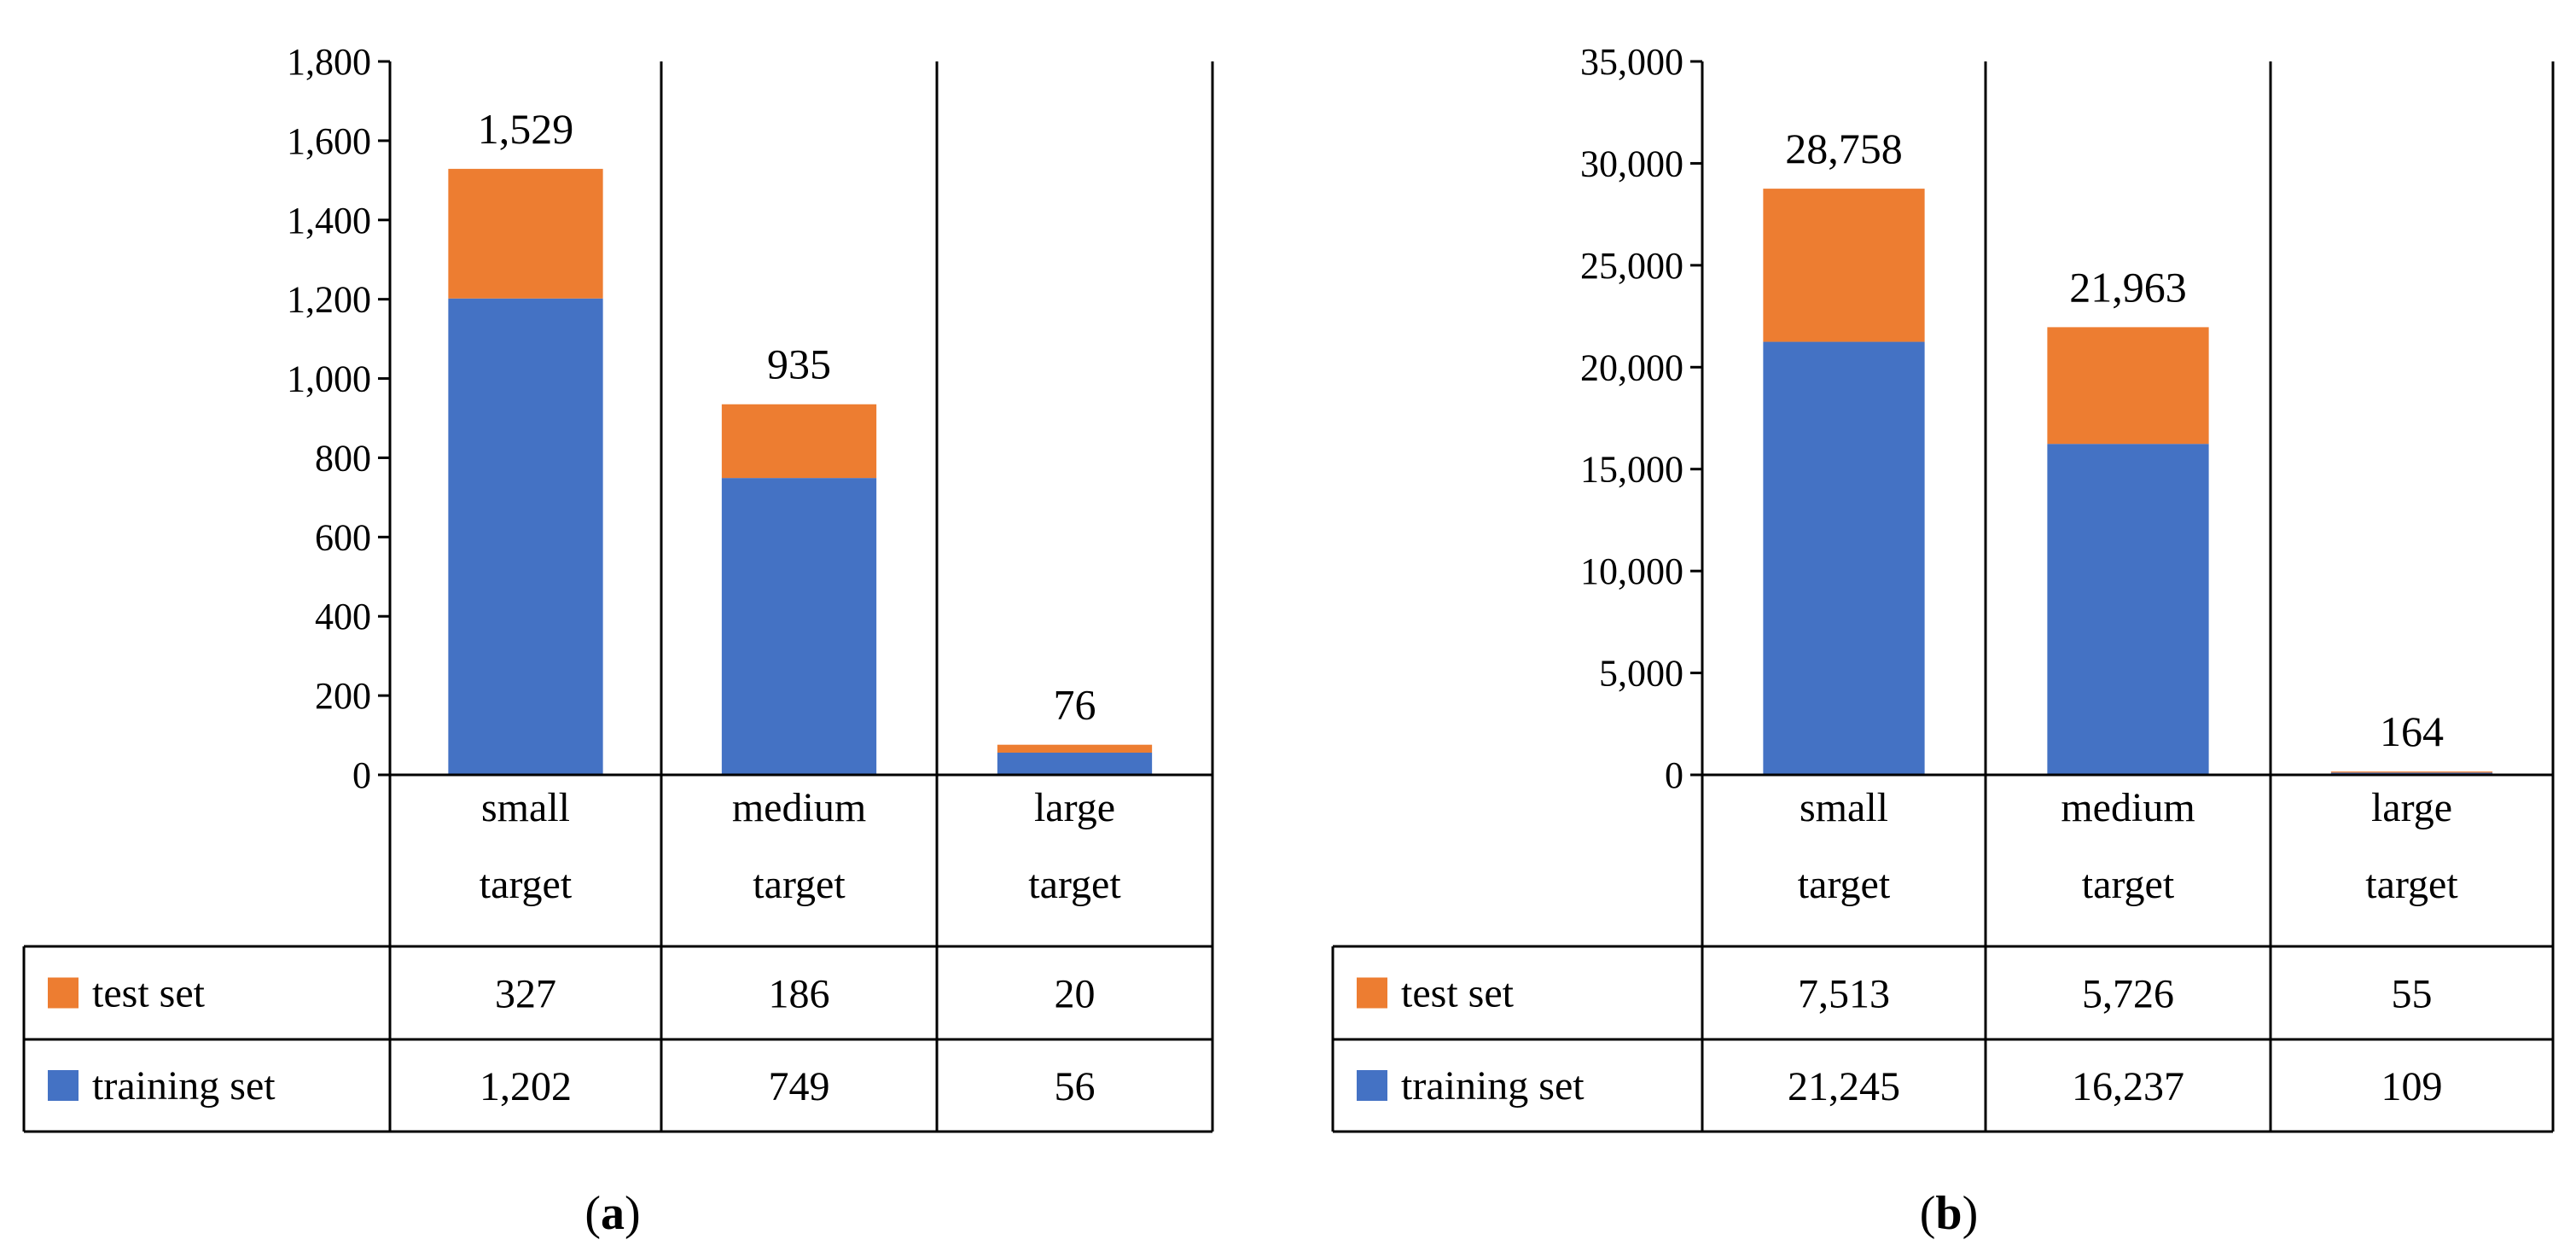 Image resolution: width=2576 pixels, height=1257 pixels. Describe the element at coordinates (1076, 1086) in the screenshot. I see `table-cell-training: 56` at that location.